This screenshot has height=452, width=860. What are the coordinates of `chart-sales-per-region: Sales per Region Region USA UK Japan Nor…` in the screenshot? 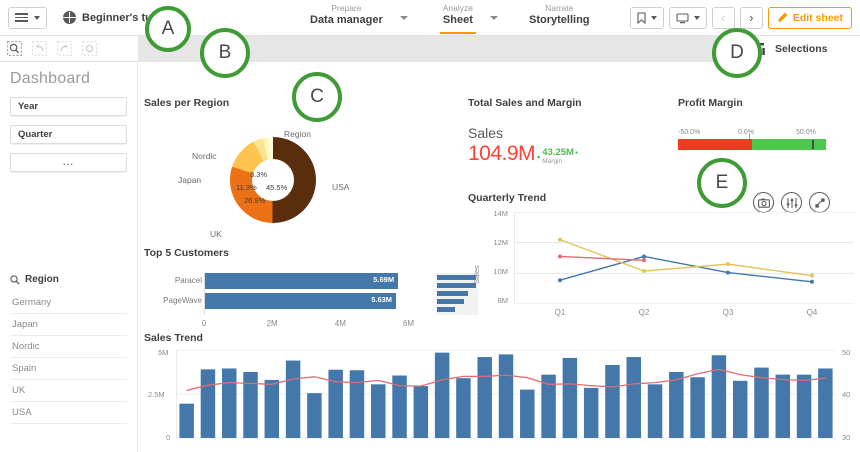 It's located at (304, 173).